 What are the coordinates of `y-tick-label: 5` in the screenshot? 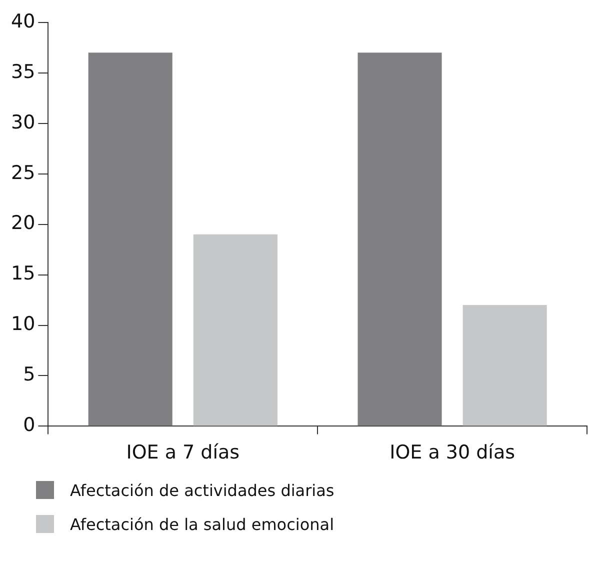 It's located at (29, 375).